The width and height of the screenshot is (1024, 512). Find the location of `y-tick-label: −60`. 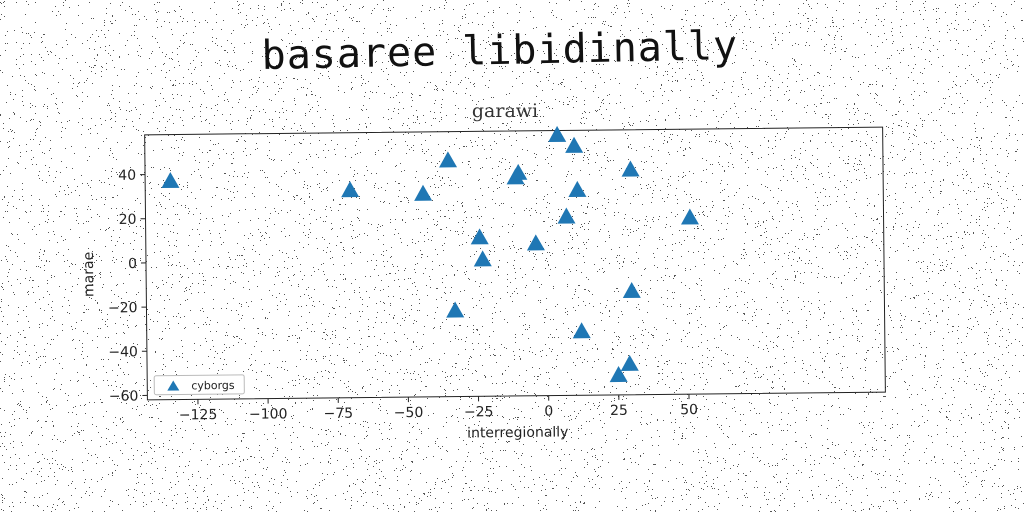

y-tick-label: −60 is located at coordinates (124, 397).